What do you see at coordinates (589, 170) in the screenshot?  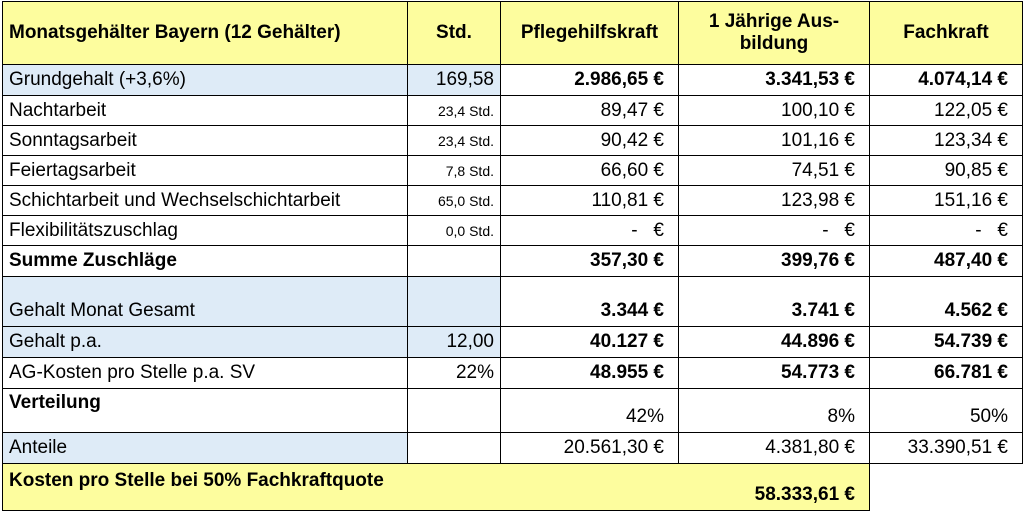 I see `row-value-1: 66,60 €` at bounding box center [589, 170].